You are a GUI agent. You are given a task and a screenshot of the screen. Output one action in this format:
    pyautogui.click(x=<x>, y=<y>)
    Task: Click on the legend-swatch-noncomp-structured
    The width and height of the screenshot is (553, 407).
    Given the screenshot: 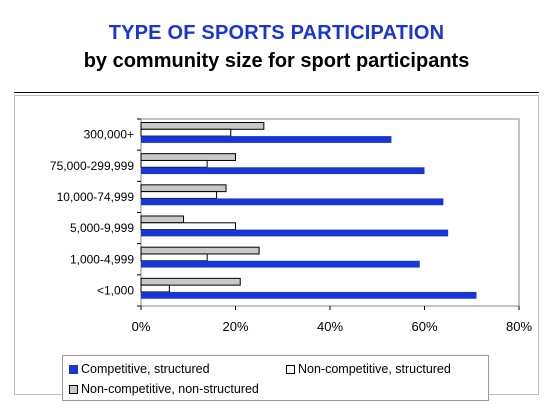 What is the action you would take?
    pyautogui.click(x=290, y=369)
    